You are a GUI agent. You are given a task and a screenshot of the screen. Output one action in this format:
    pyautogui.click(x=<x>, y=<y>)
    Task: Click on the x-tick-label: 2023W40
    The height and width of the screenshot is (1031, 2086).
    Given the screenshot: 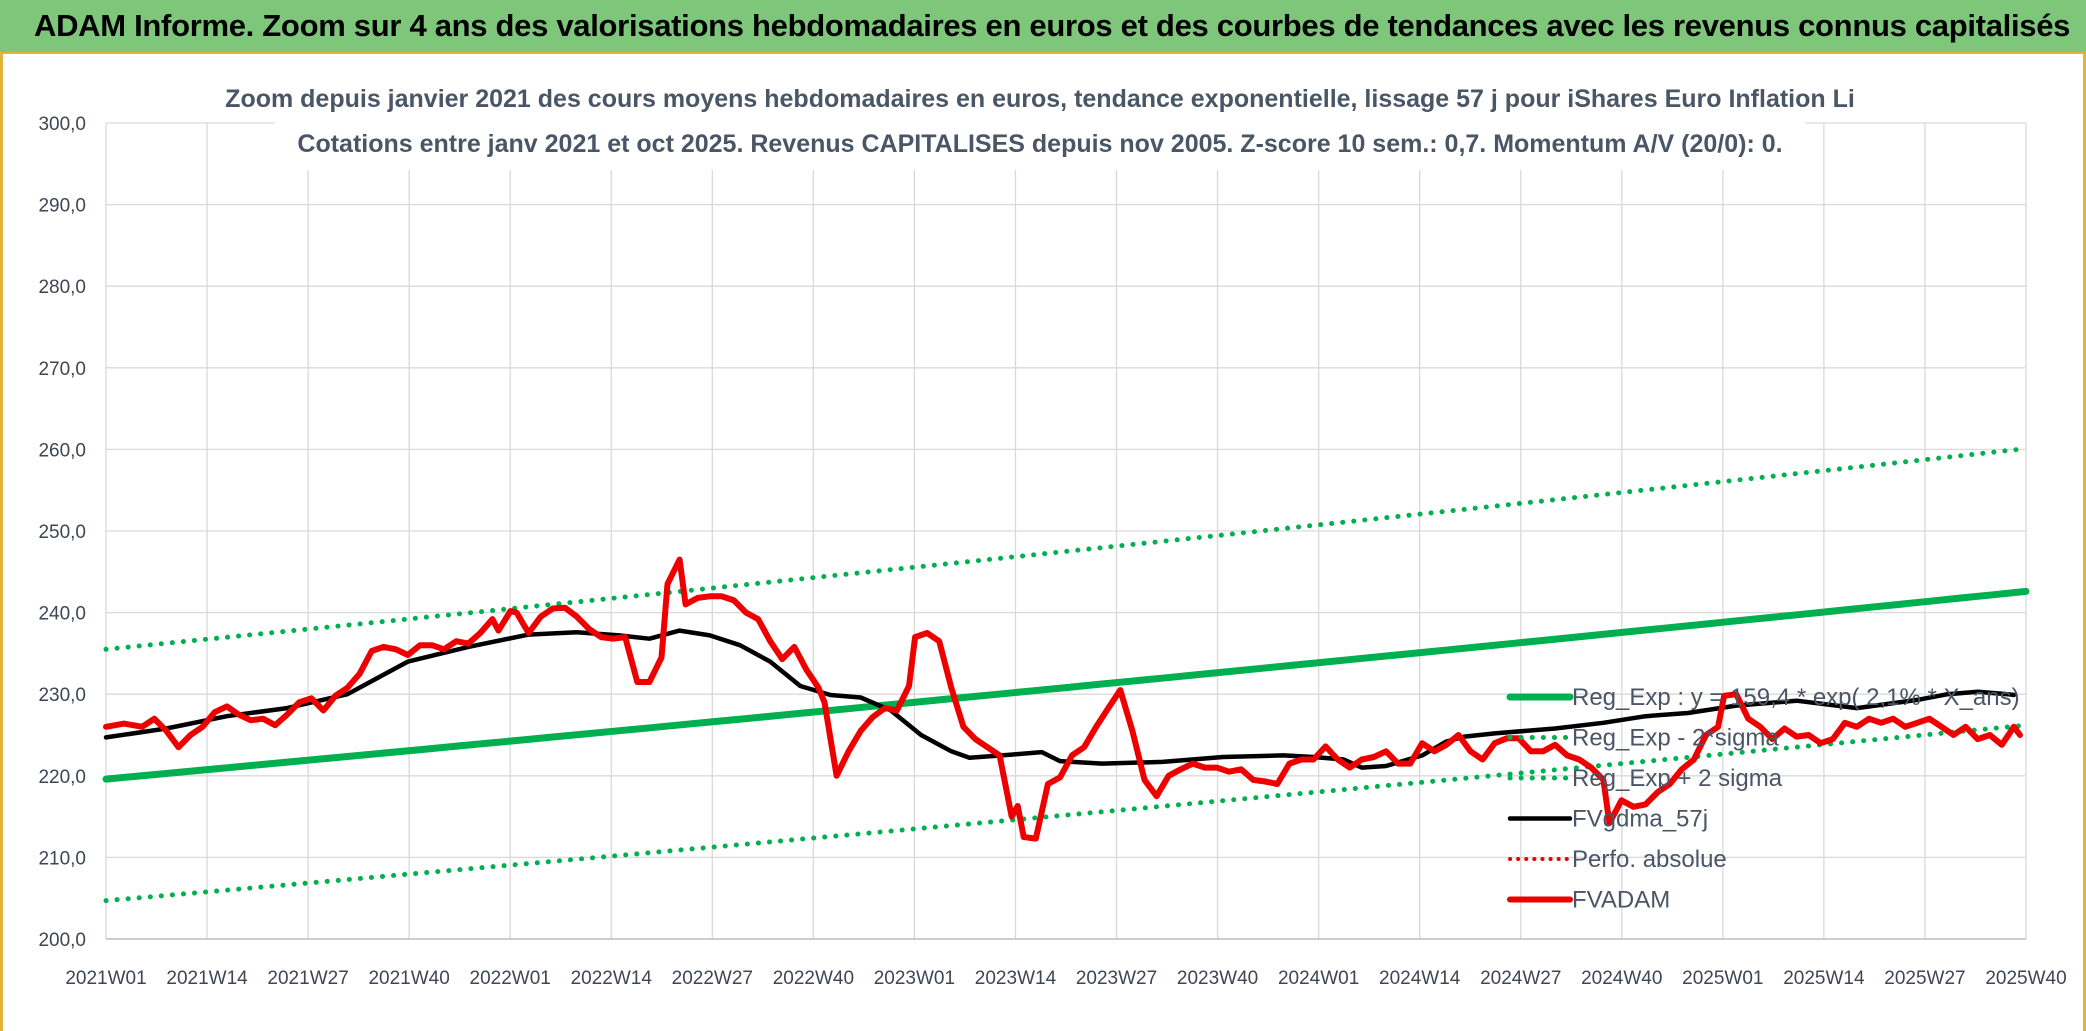 What is the action you would take?
    pyautogui.click(x=1217, y=978)
    